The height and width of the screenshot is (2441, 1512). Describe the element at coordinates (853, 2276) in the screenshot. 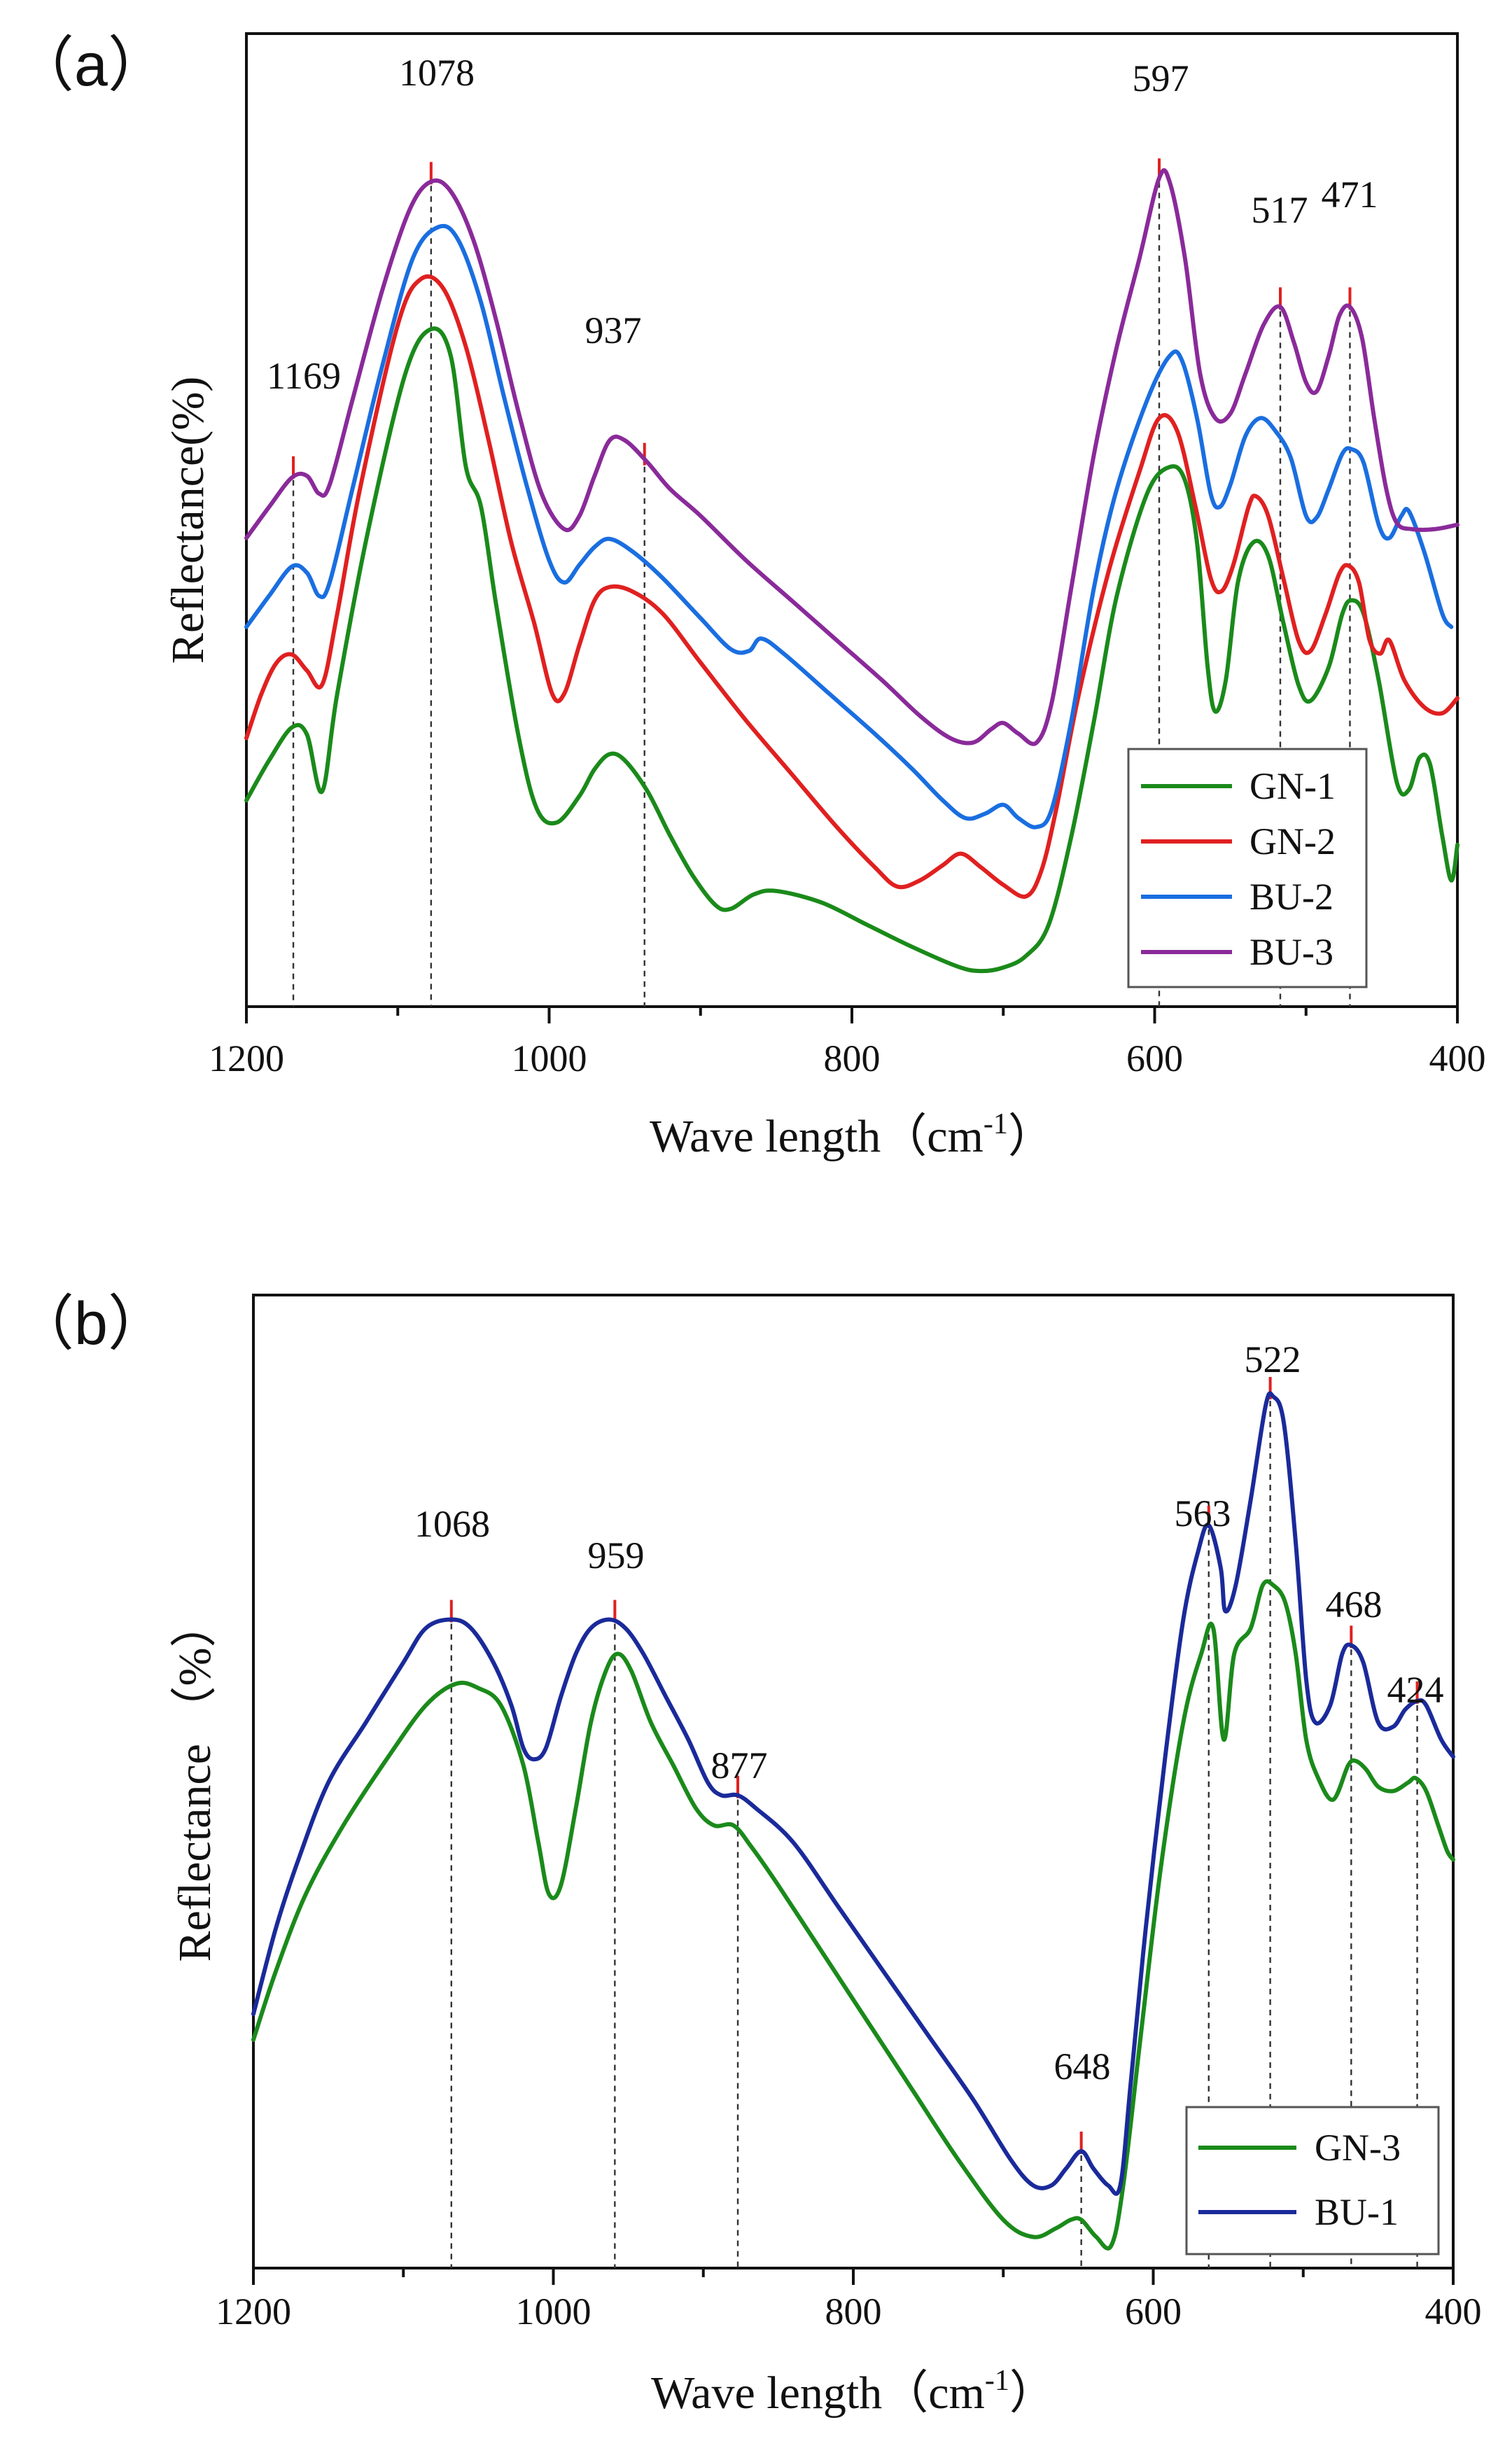

I see `x-ticks-b` at that location.